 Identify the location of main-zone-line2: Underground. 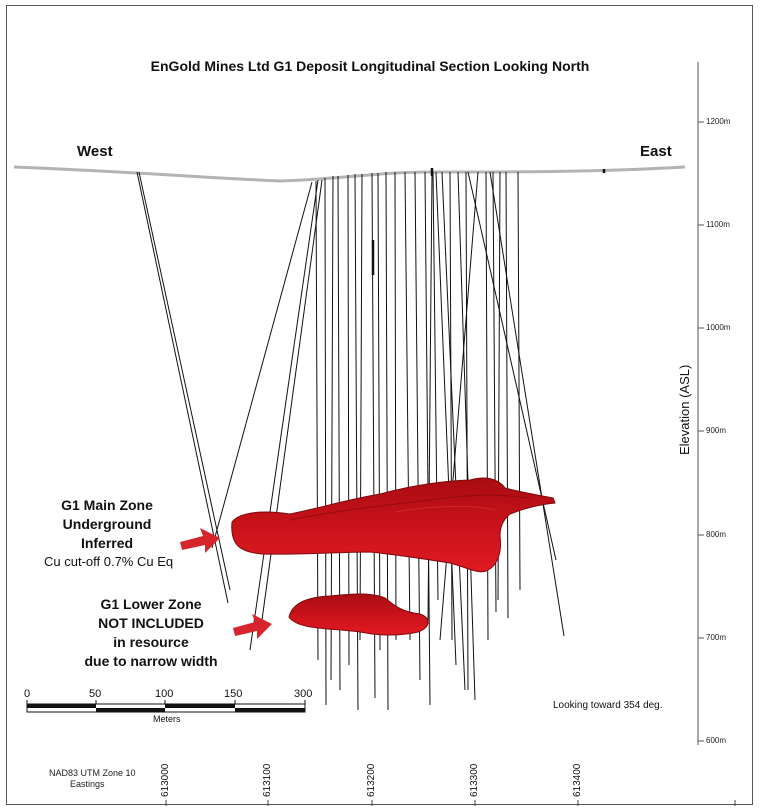
(107, 524).